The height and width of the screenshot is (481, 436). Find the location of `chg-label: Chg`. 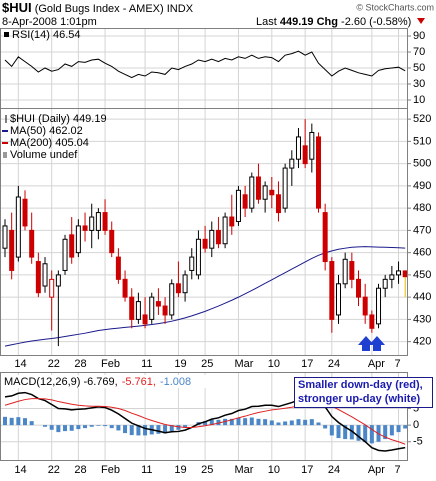

chg-label: Chg is located at coordinates (327, 22).